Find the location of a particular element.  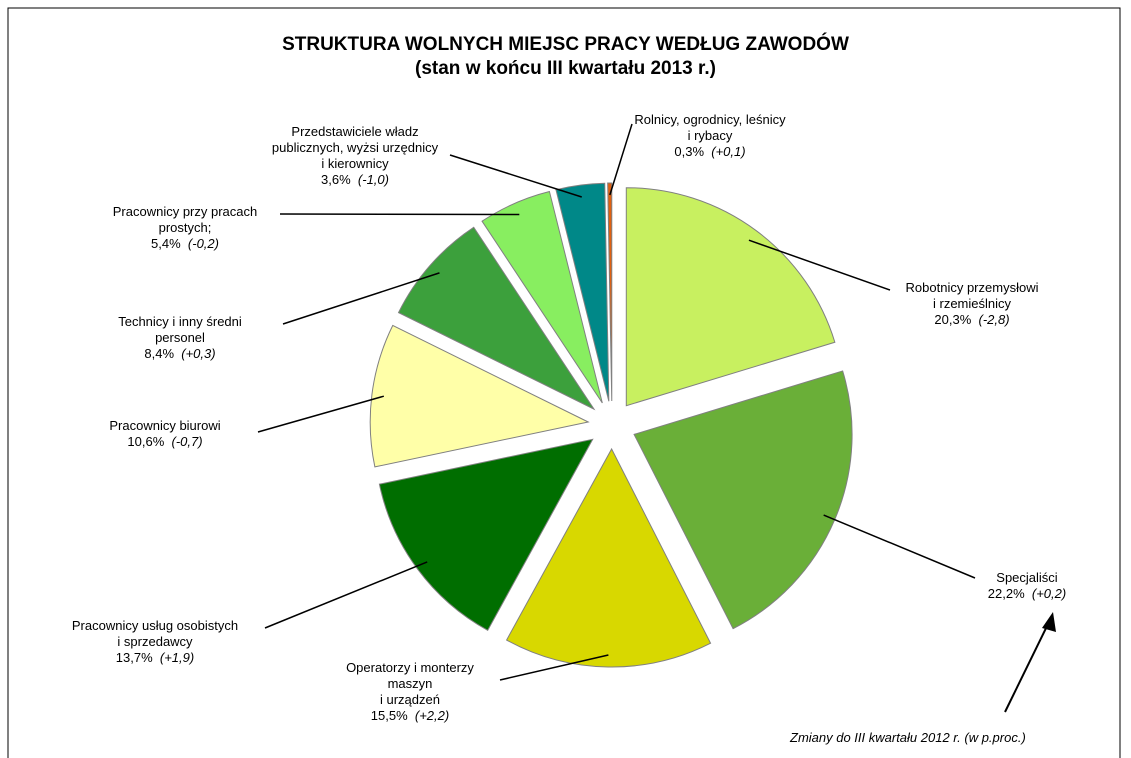

category-label: Operatorzy i monterzy maszyn i urządzeń is located at coordinates (410, 683).